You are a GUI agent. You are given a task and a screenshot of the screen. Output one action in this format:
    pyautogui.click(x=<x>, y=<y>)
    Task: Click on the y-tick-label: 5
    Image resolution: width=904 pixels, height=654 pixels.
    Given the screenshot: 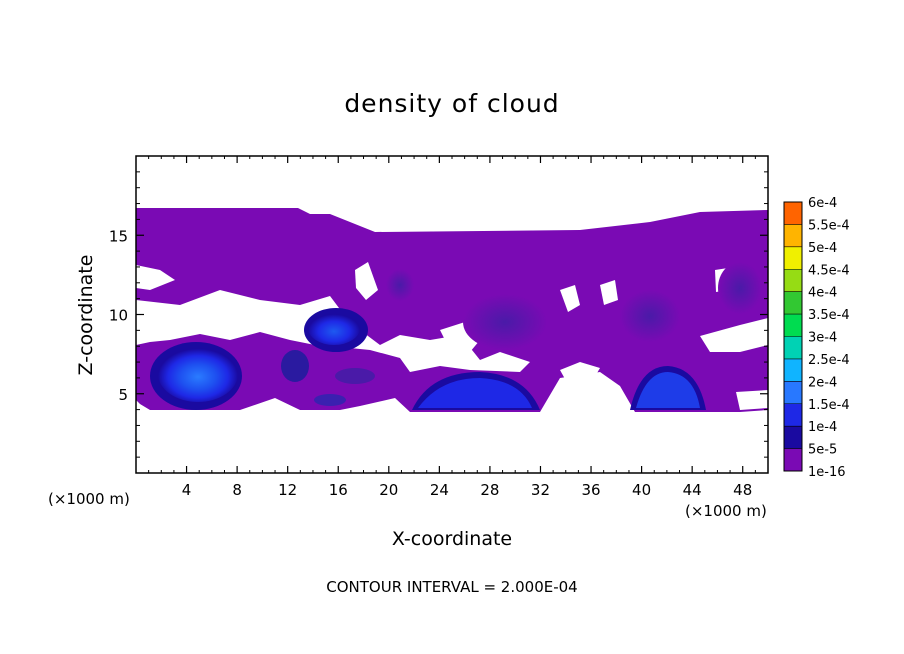 What is the action you would take?
    pyautogui.click(x=123, y=395)
    